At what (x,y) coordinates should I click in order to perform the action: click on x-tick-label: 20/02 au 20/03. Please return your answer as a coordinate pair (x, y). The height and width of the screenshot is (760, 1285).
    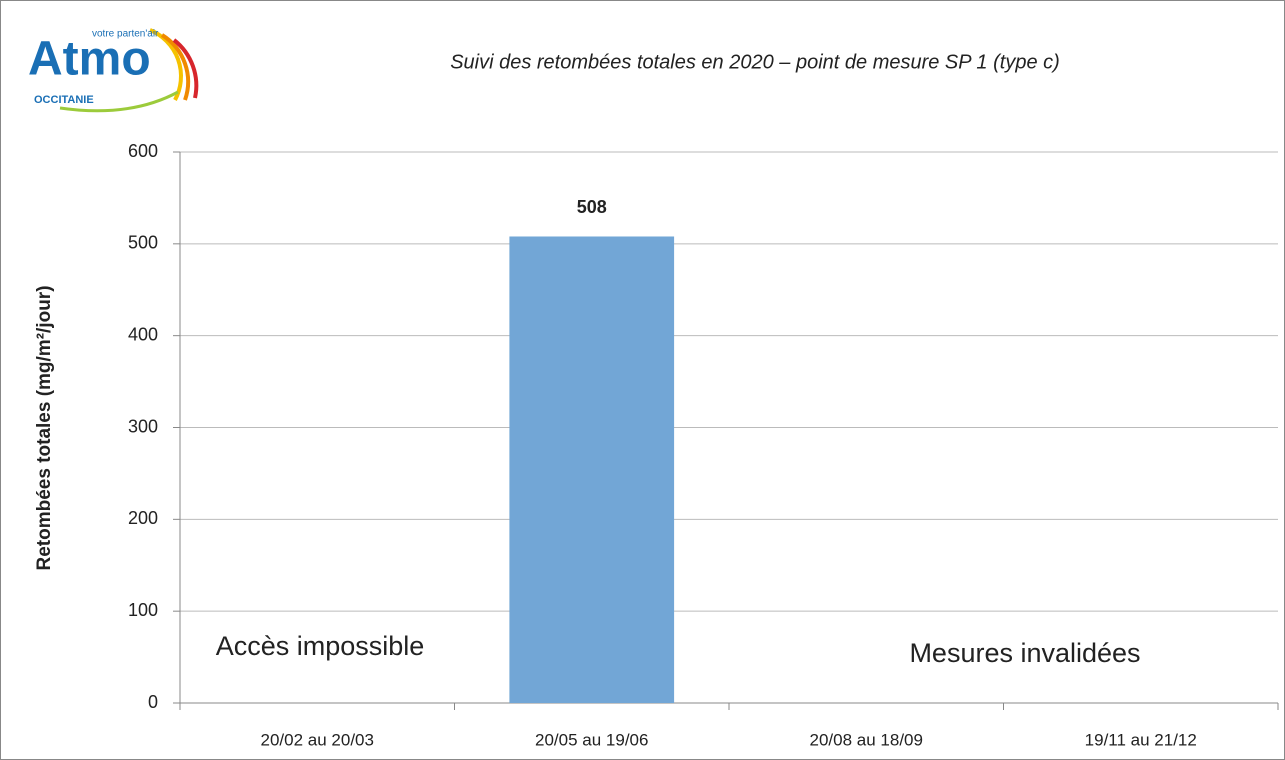
    Looking at the image, I should click on (317, 739).